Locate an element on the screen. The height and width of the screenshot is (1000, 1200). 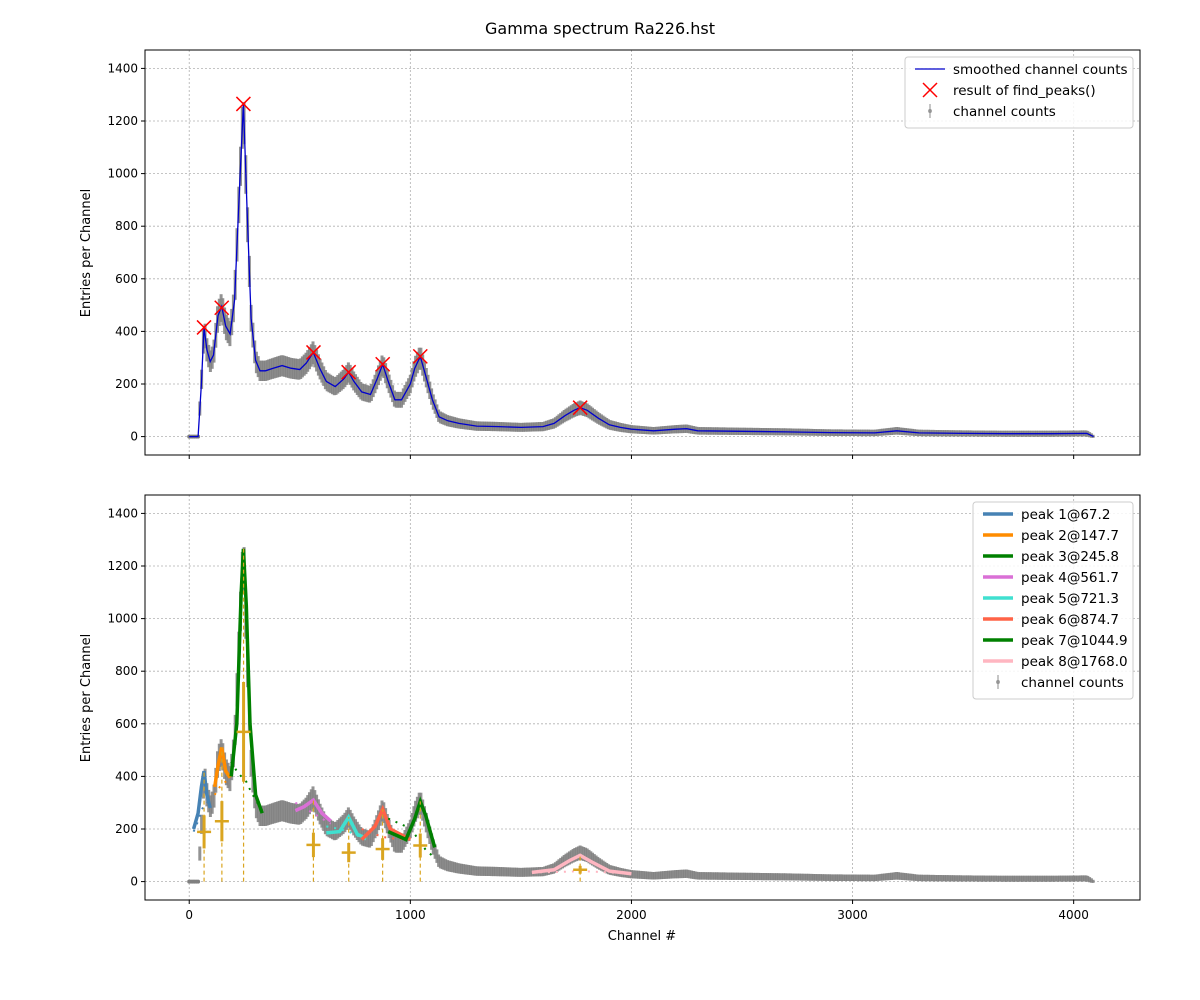
legend-label: peak 6@874.7 is located at coordinates (1070, 620).